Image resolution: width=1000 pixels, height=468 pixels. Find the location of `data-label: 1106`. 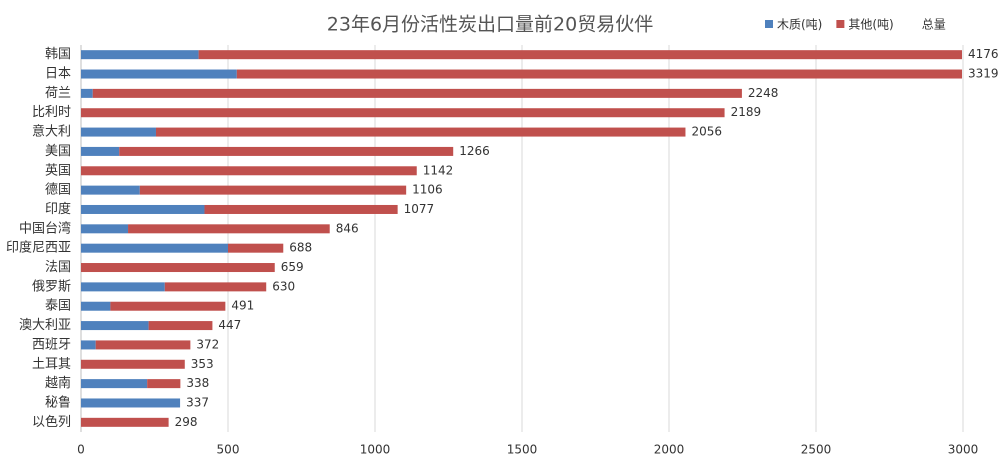

data-label: 1106 is located at coordinates (427, 190).